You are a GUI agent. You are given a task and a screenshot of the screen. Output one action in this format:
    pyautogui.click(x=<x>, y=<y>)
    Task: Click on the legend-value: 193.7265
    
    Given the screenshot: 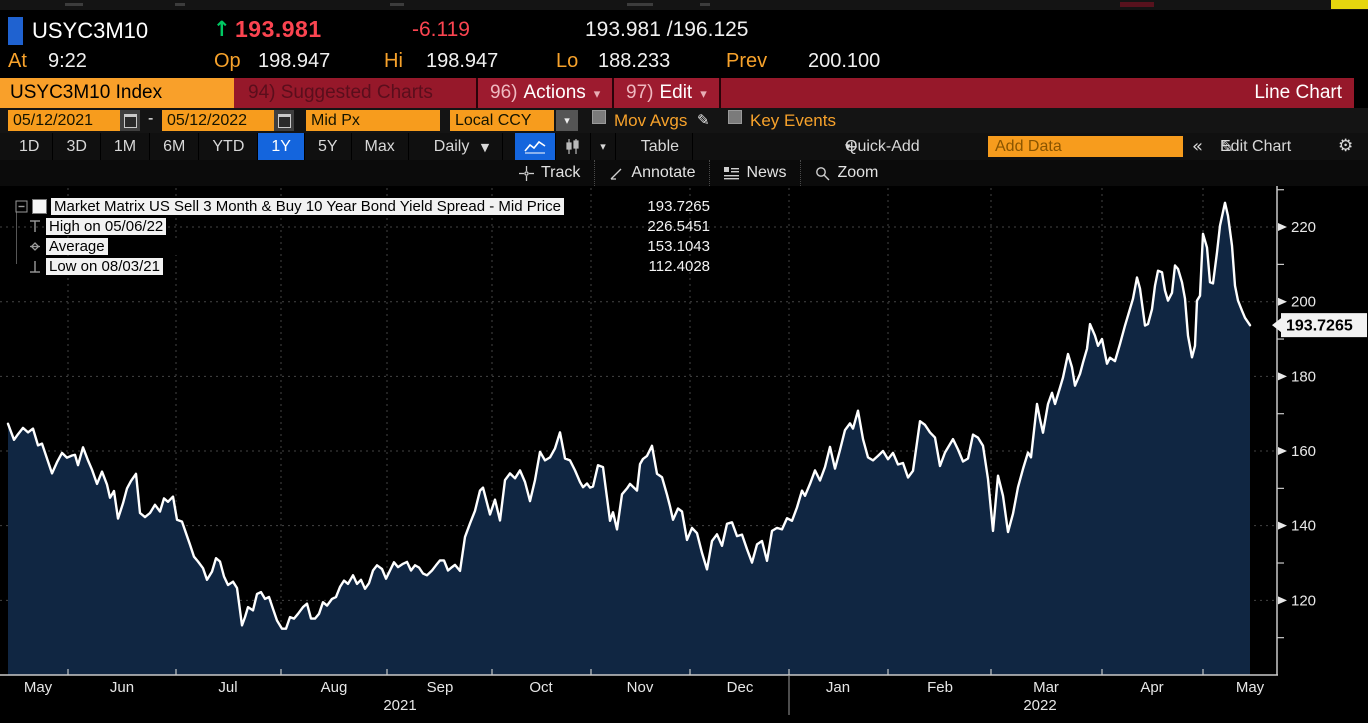 What is the action you would take?
    pyautogui.click(x=678, y=206)
    